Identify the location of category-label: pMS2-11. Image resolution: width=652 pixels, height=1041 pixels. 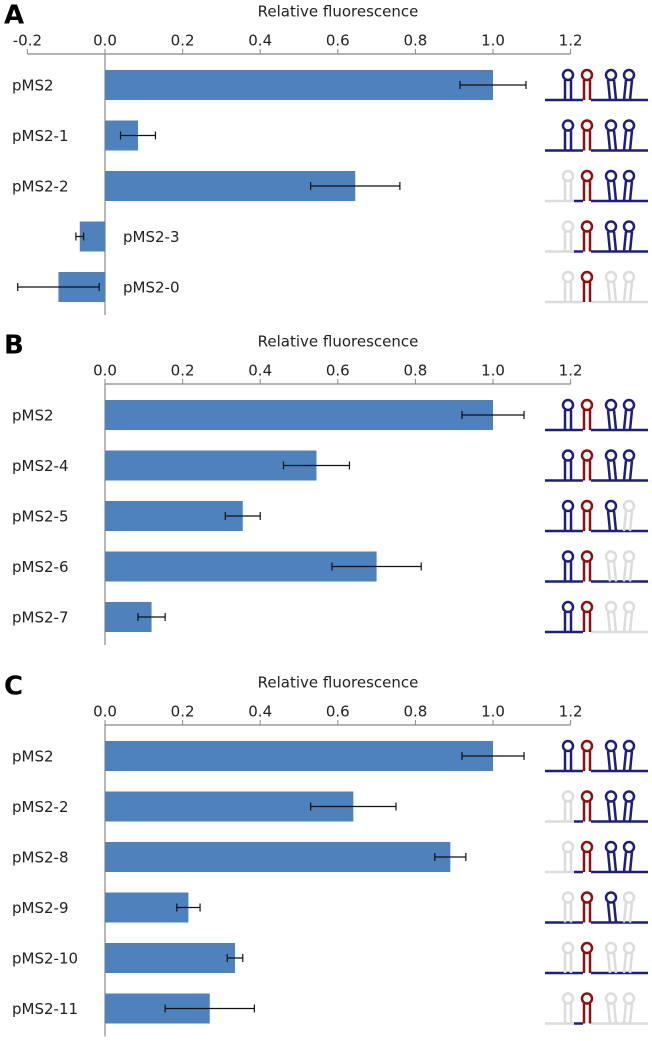
(45, 1009).